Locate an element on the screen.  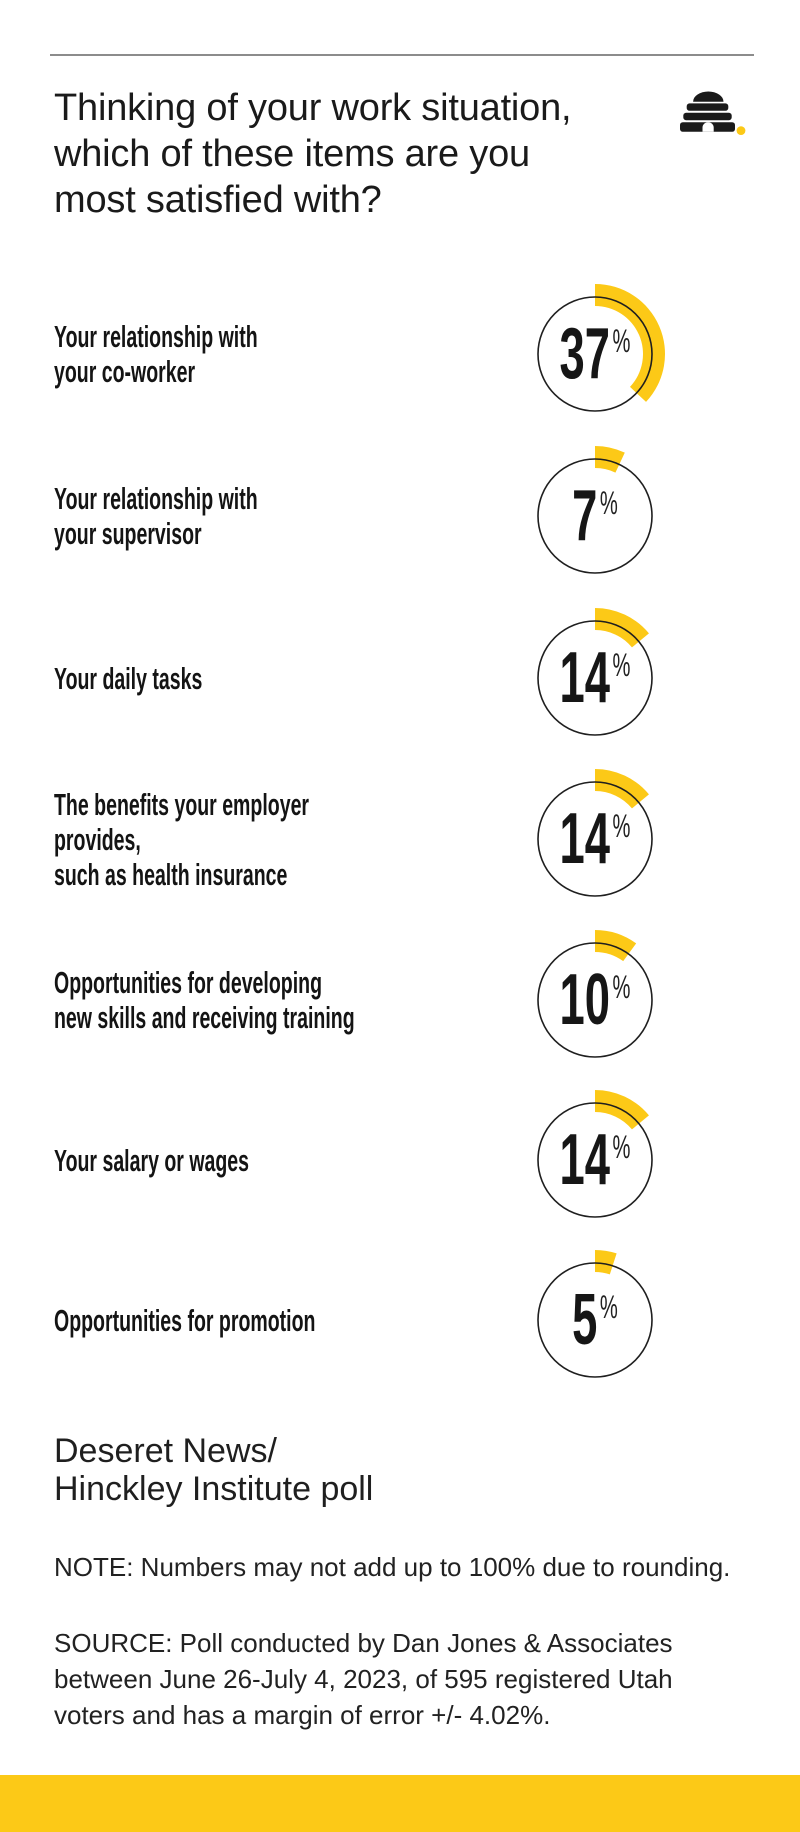
deseret-news-beehive-logo is located at coordinates (713, 113).